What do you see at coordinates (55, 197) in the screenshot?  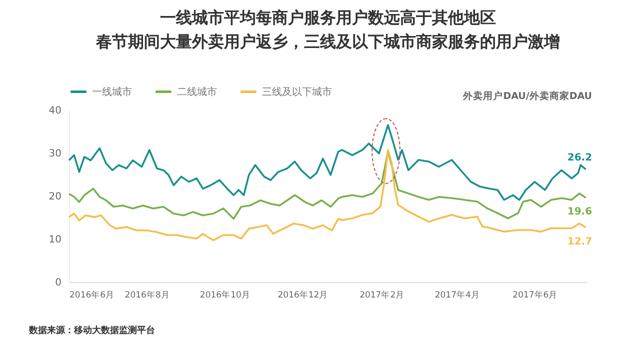 I see `y-tick-label: 20` at bounding box center [55, 197].